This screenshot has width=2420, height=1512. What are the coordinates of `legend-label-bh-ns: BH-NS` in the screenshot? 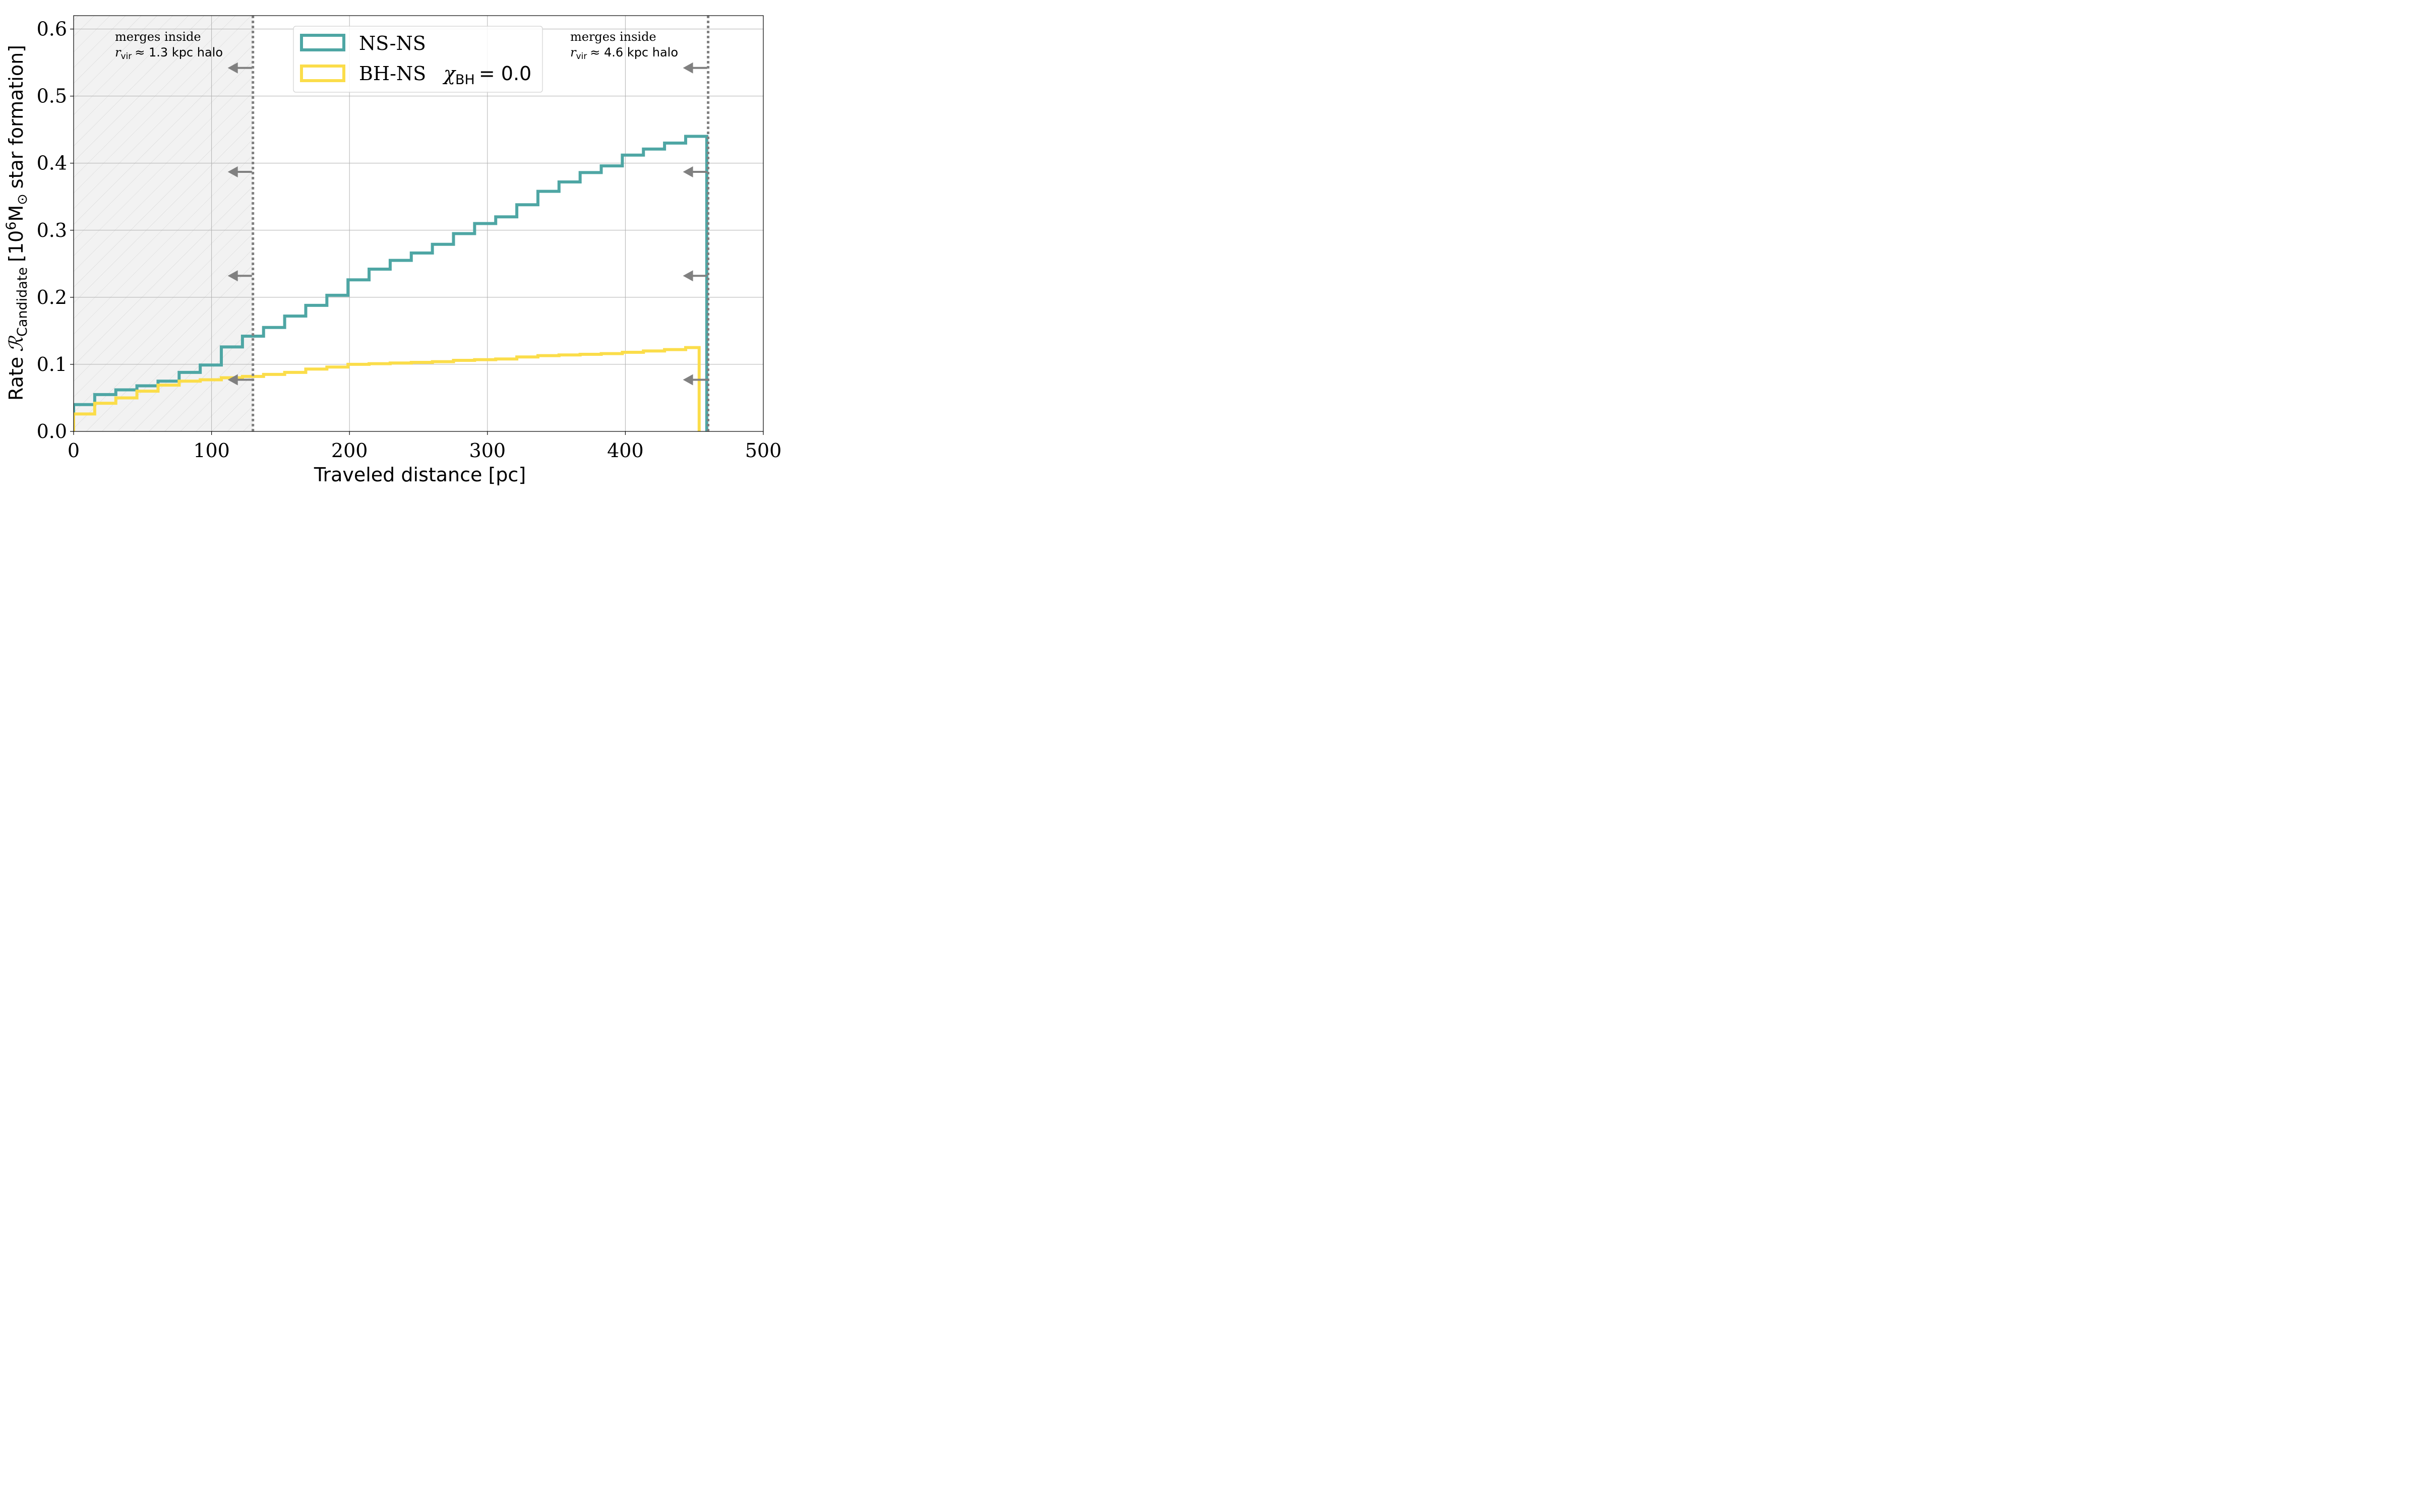 It's located at (392, 73).